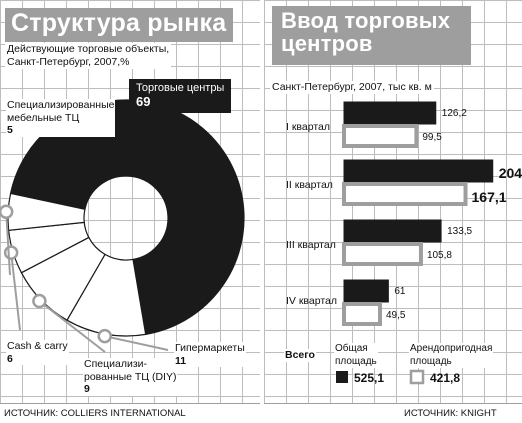 The image size is (522, 423). I want to click on label-cash-carry: Cash & carry 6, so click(37, 352).